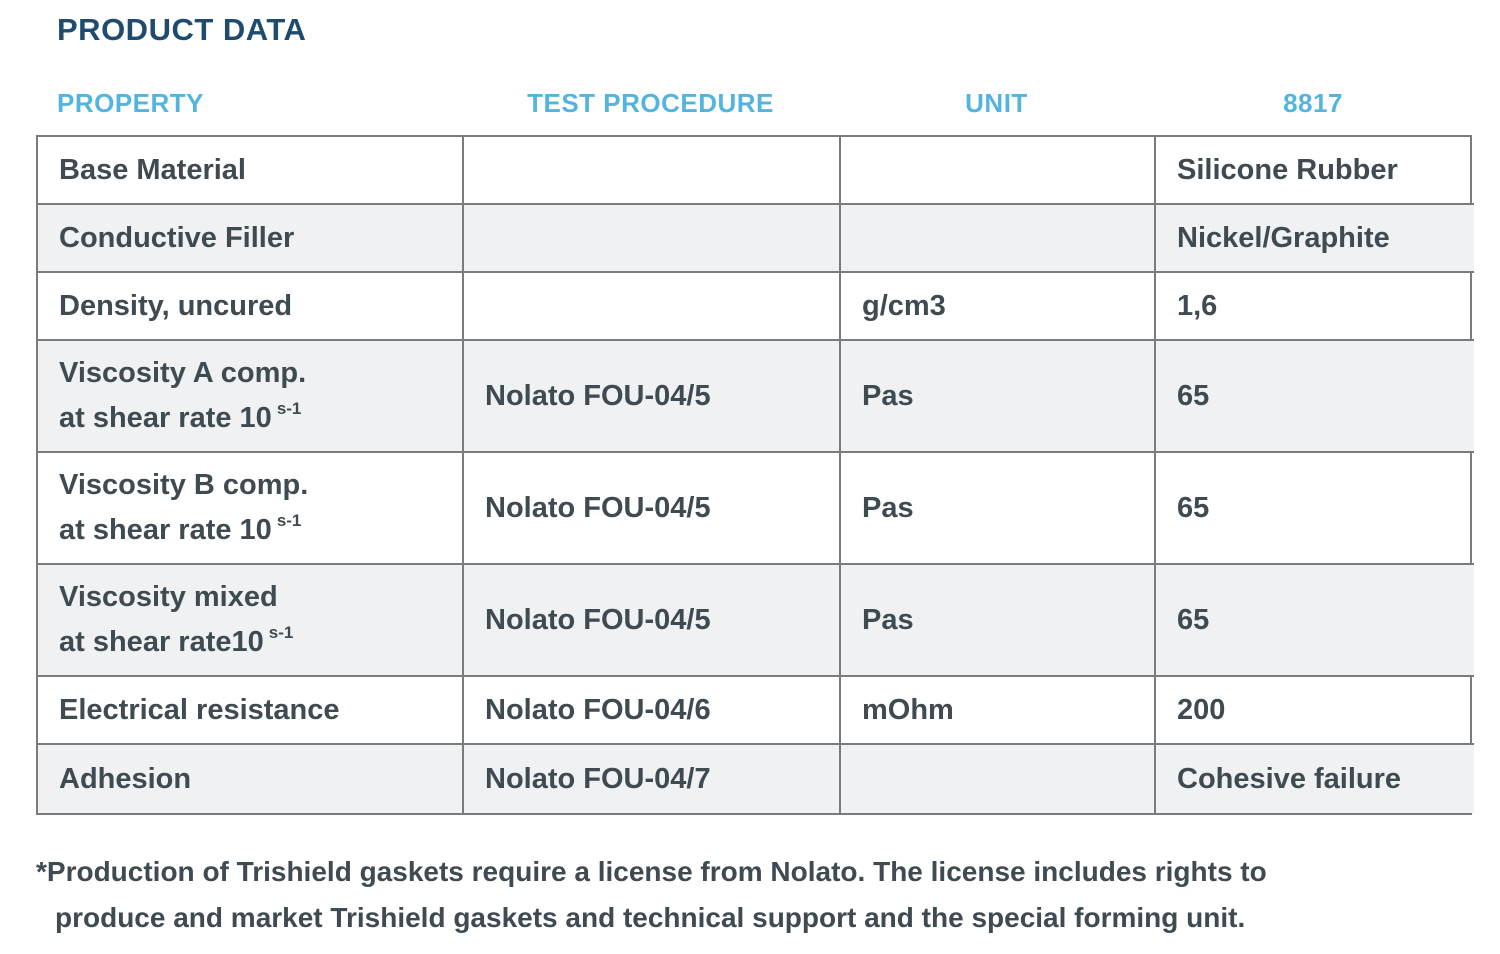  I want to click on table-row: Base Material Silicone Rubber, so click(756, 171).